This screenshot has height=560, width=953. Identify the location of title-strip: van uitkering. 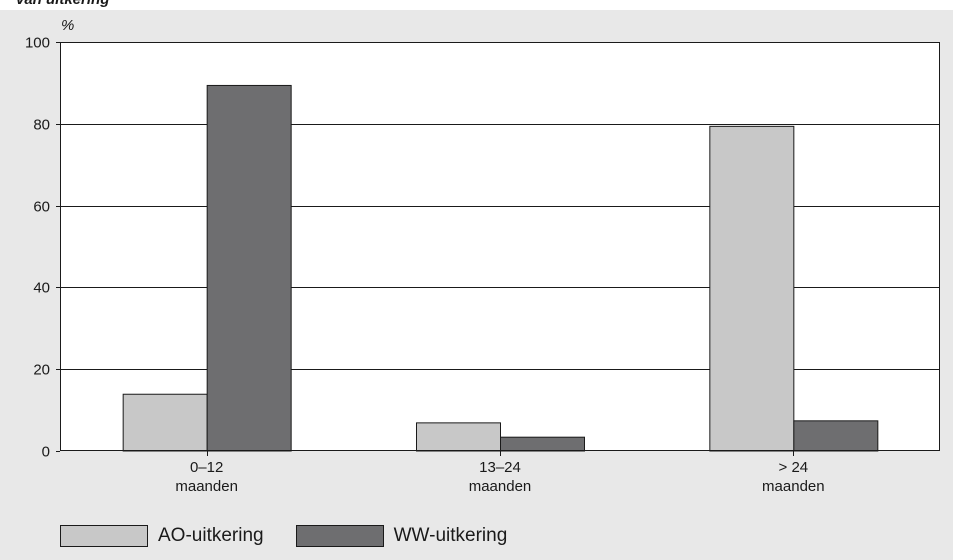
(476, 5).